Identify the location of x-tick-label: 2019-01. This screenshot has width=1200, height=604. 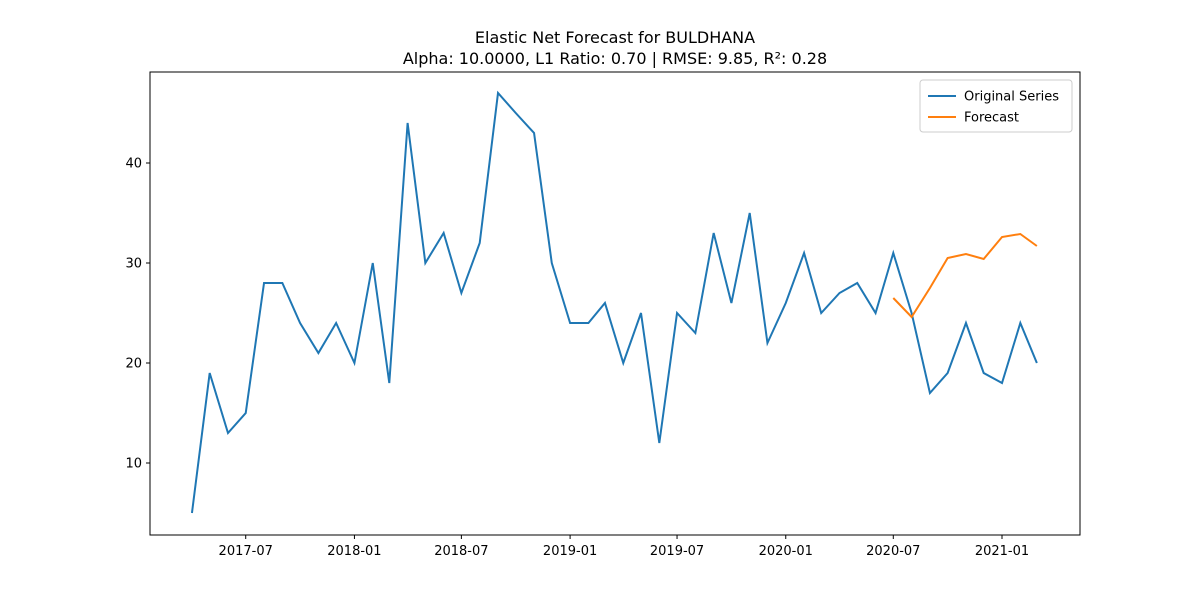
(570, 551).